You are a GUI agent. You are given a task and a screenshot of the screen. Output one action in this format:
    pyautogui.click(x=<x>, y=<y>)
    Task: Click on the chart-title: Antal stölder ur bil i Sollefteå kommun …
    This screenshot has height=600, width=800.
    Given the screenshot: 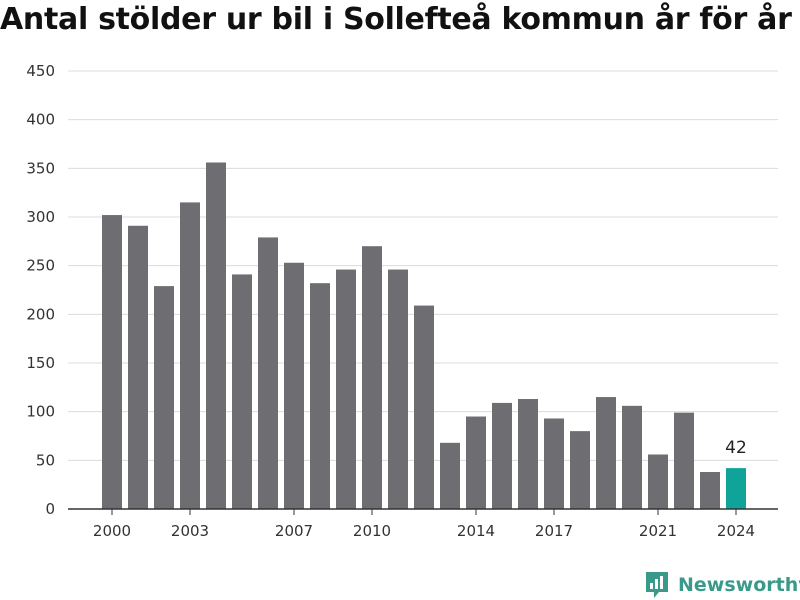 What is the action you would take?
    pyautogui.click(x=396, y=19)
    